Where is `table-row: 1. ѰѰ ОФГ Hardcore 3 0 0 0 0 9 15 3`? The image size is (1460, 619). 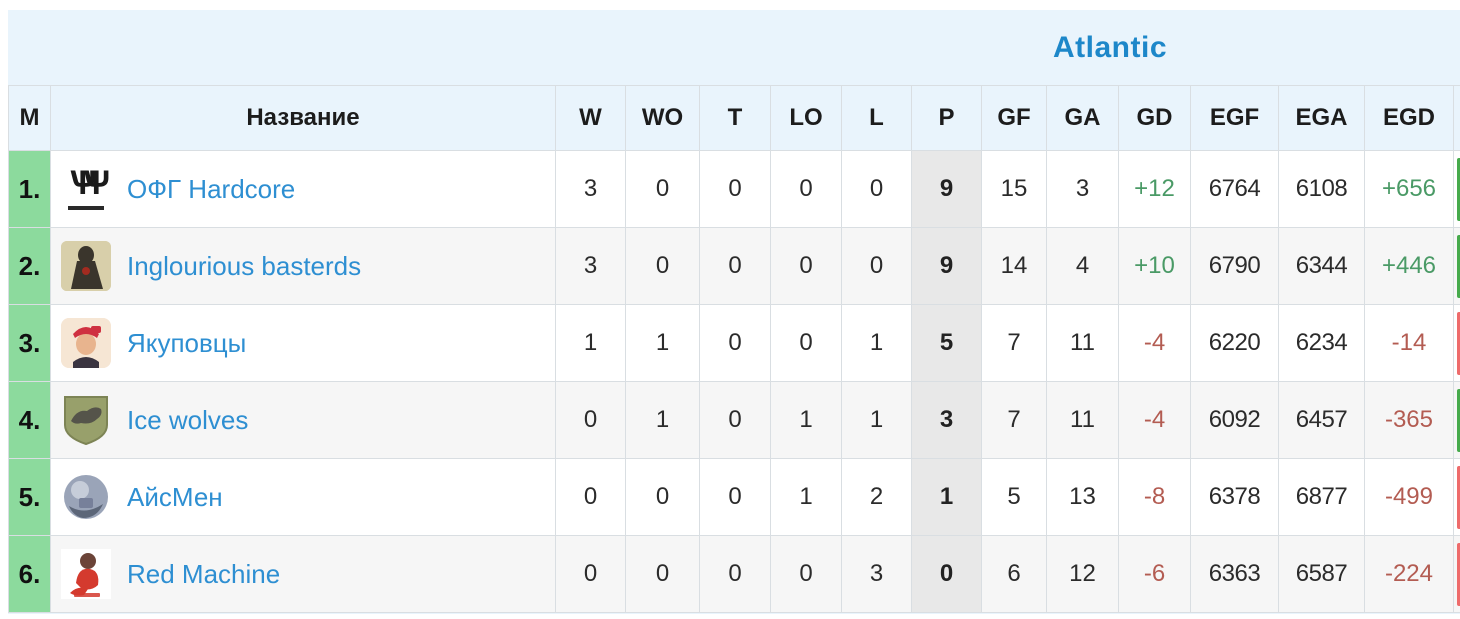 table-row: 1. ѰѰ ОФГ Hardcore 3 0 0 0 0 9 15 3 is located at coordinates (734, 189).